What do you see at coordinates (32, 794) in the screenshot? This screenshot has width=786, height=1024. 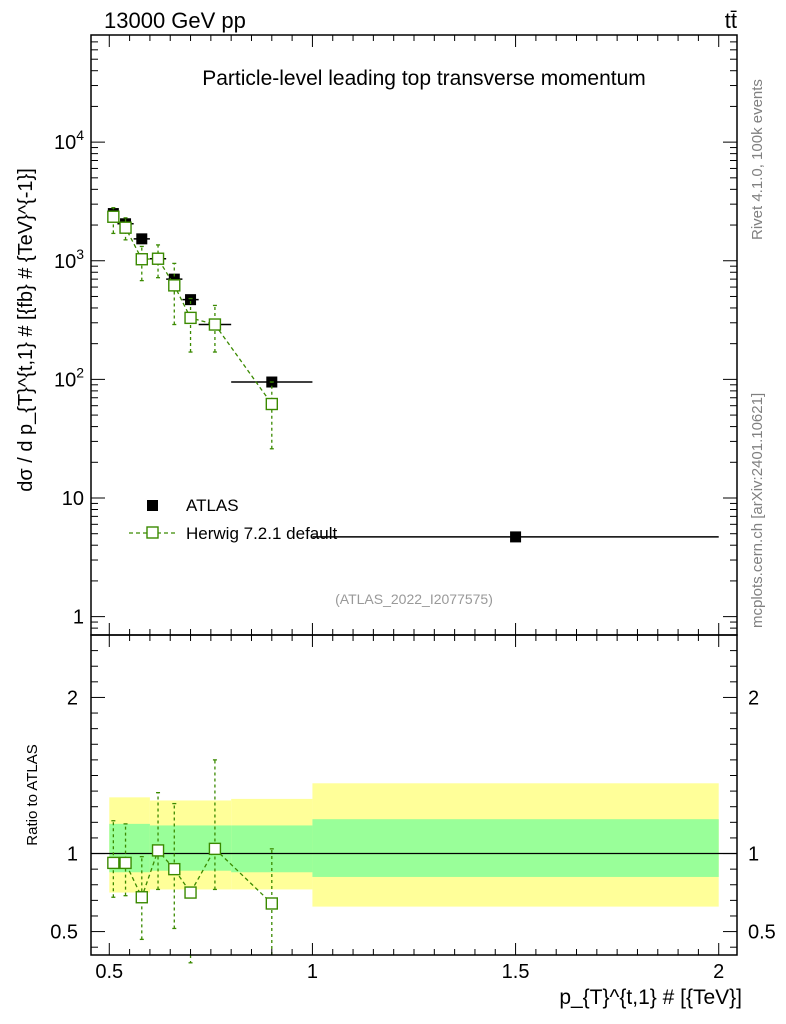 I see `ratio-y-axis-label: Ratio to ATLAS` at bounding box center [32, 794].